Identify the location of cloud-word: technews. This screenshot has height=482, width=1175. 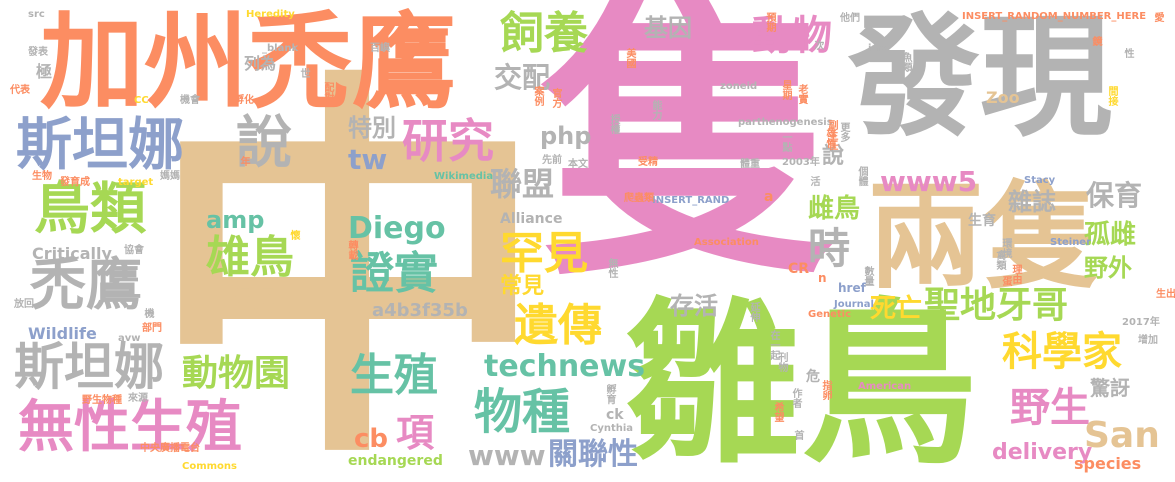
(565, 366).